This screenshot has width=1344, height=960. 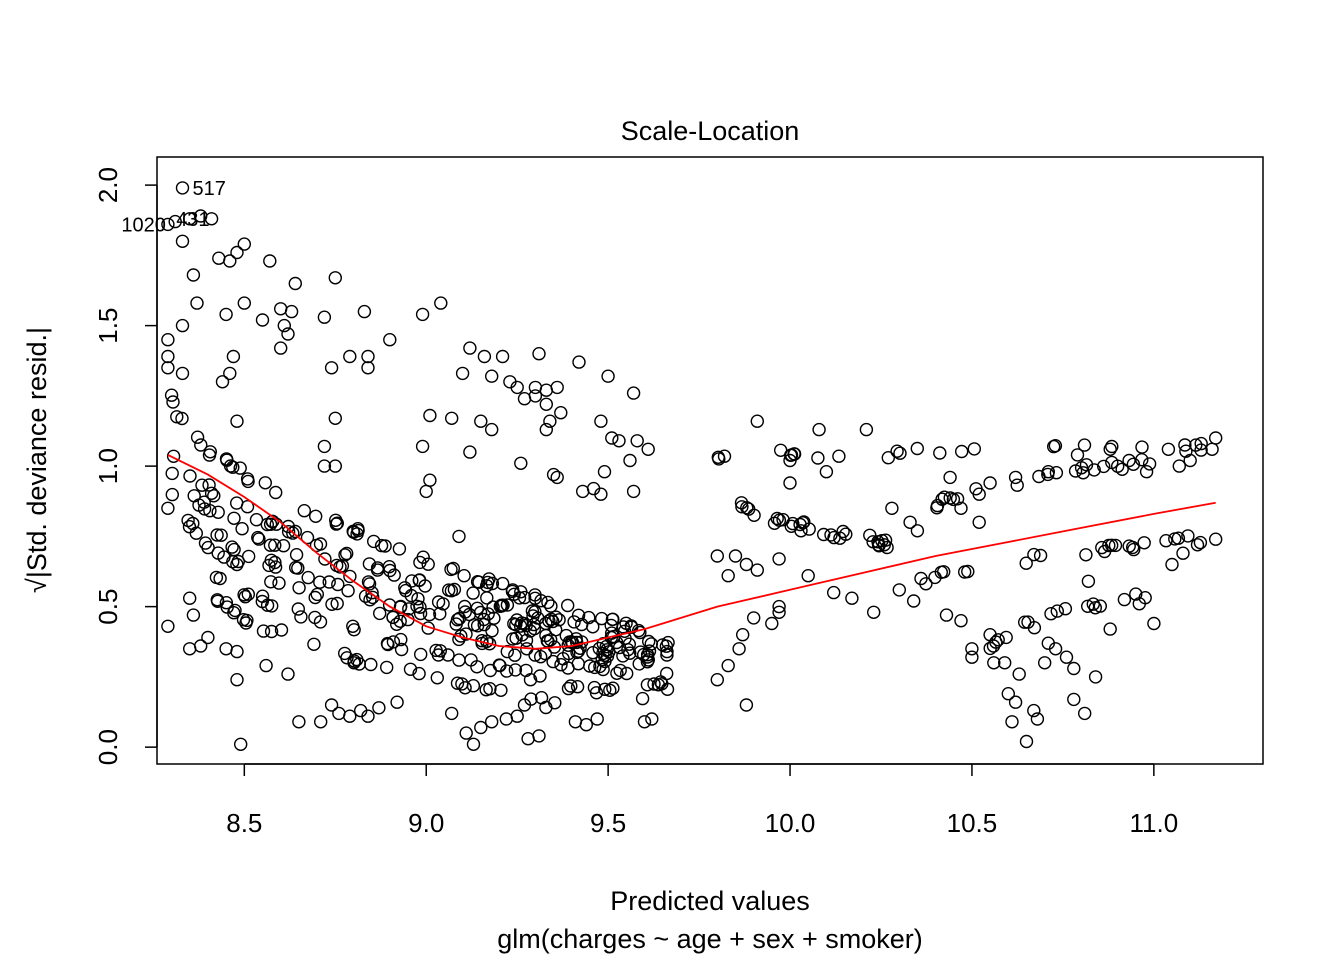 I want to click on x-tick-label: 11.0, so click(x=1154, y=823).